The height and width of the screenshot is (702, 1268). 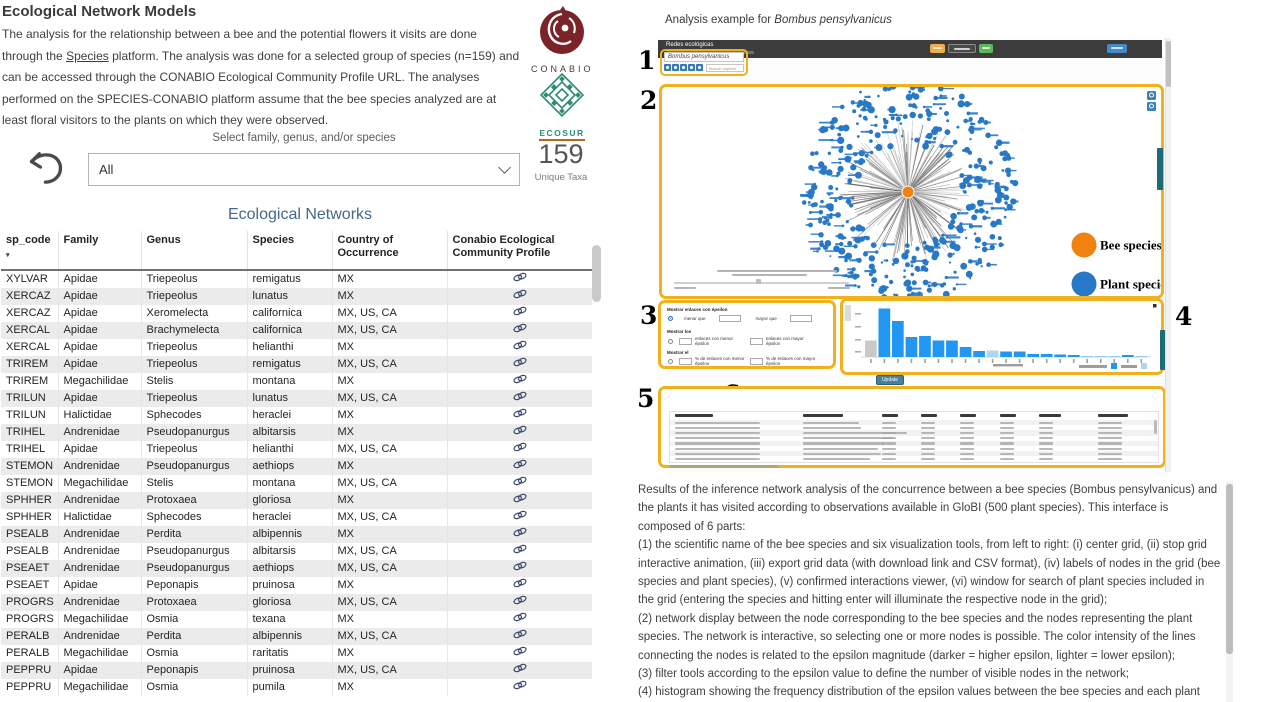 I want to click on screenshot-scrollbar-track, so click(x=1168, y=255).